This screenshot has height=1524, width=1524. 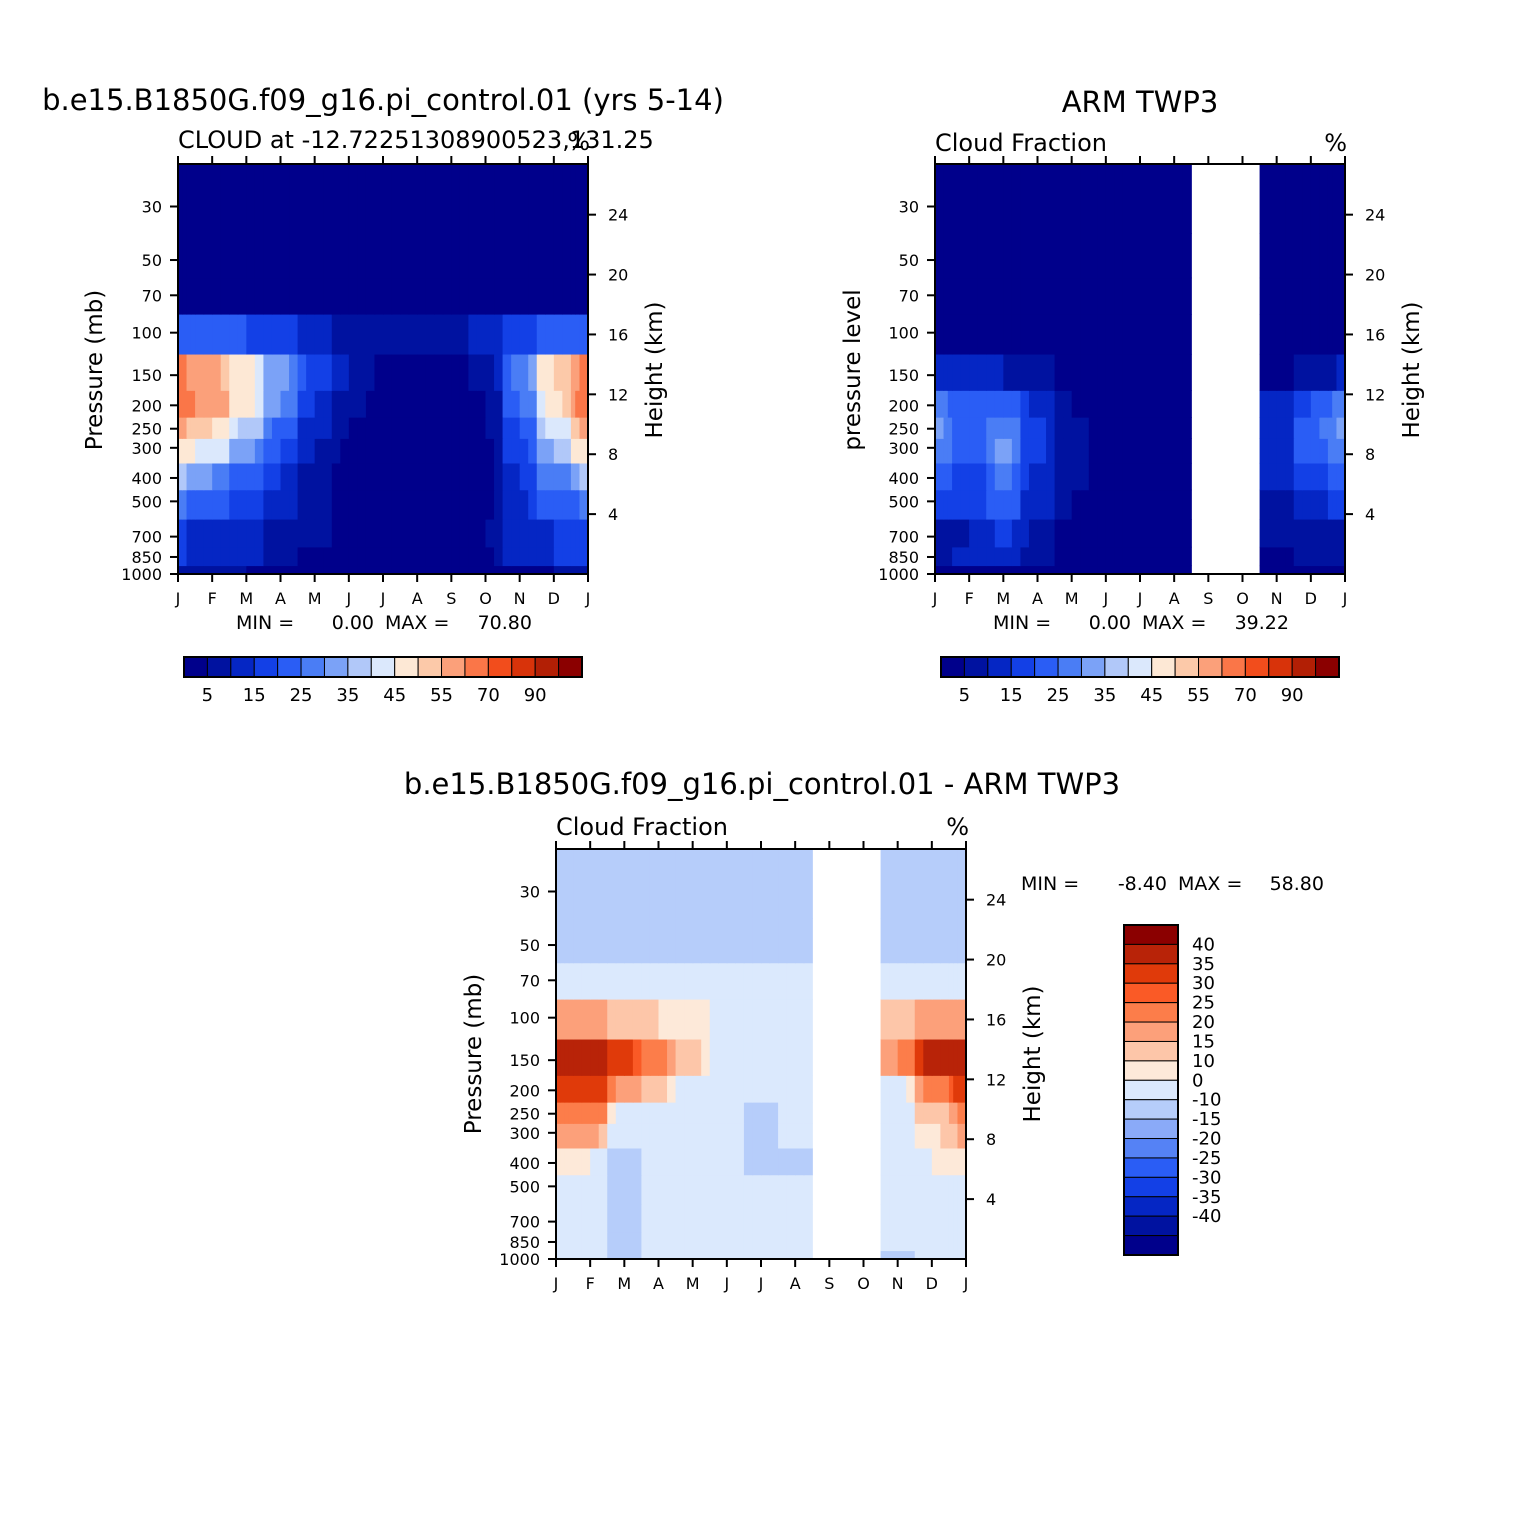 What do you see at coordinates (347, 695) in the screenshot?
I see `colorbar-label: 35` at bounding box center [347, 695].